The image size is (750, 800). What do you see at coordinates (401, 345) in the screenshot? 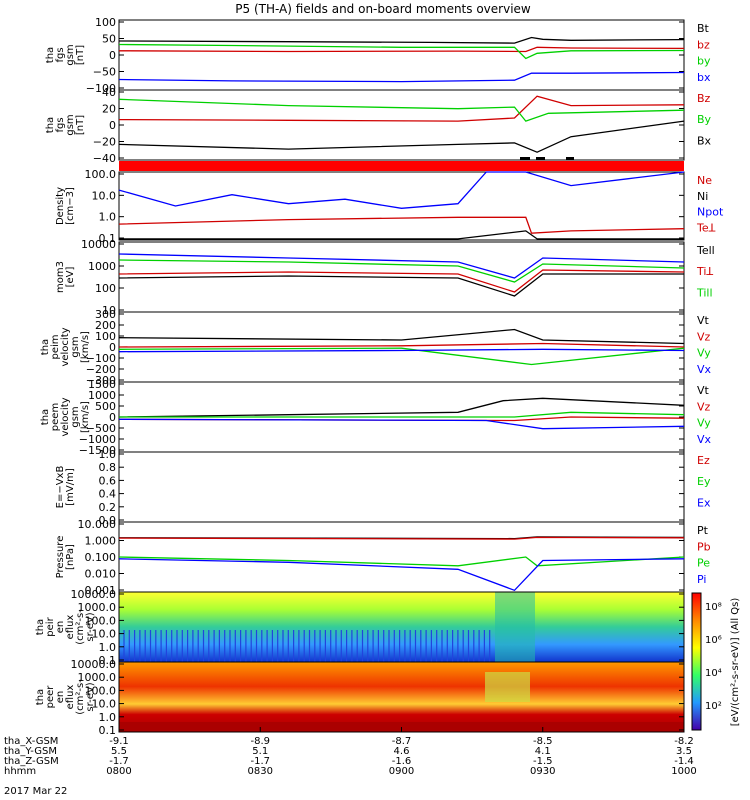
I see `series-vz` at bounding box center [401, 345].